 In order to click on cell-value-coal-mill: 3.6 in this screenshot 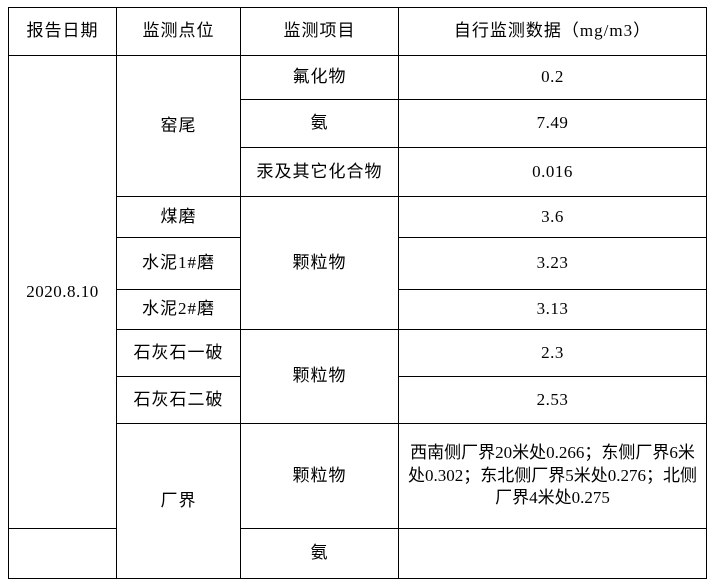, I will do `click(552, 217)`.